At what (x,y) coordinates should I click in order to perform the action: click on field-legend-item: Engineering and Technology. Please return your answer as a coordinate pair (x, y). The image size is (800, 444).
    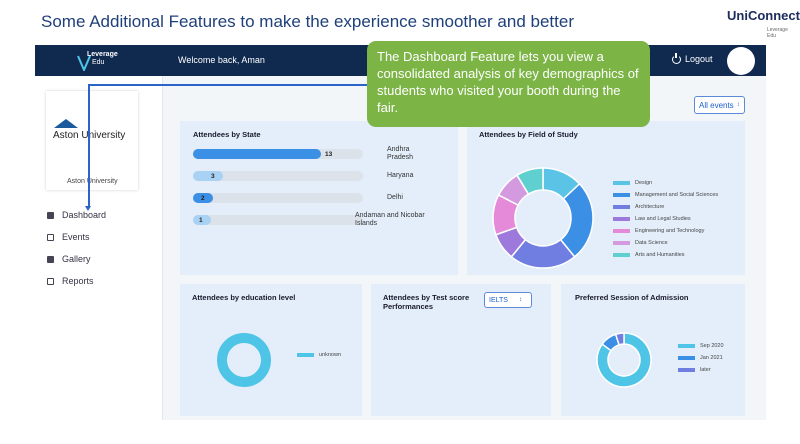
    Looking at the image, I should click on (658, 231).